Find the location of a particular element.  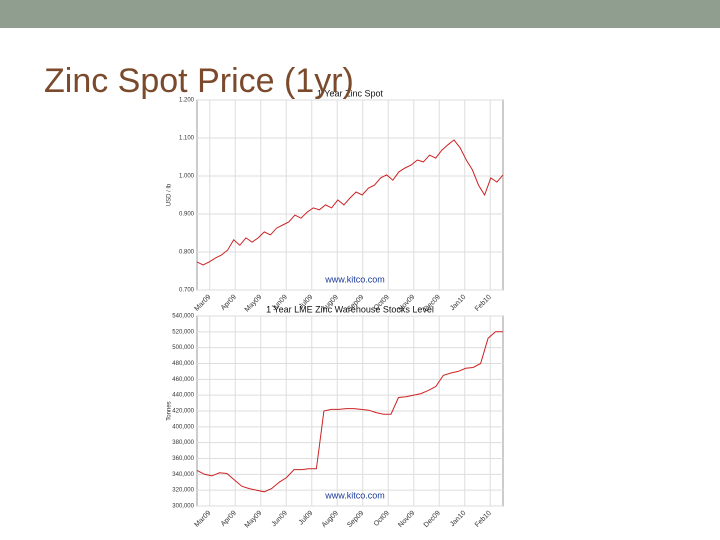

y-tick-label: 300,000 is located at coordinates (183, 507).